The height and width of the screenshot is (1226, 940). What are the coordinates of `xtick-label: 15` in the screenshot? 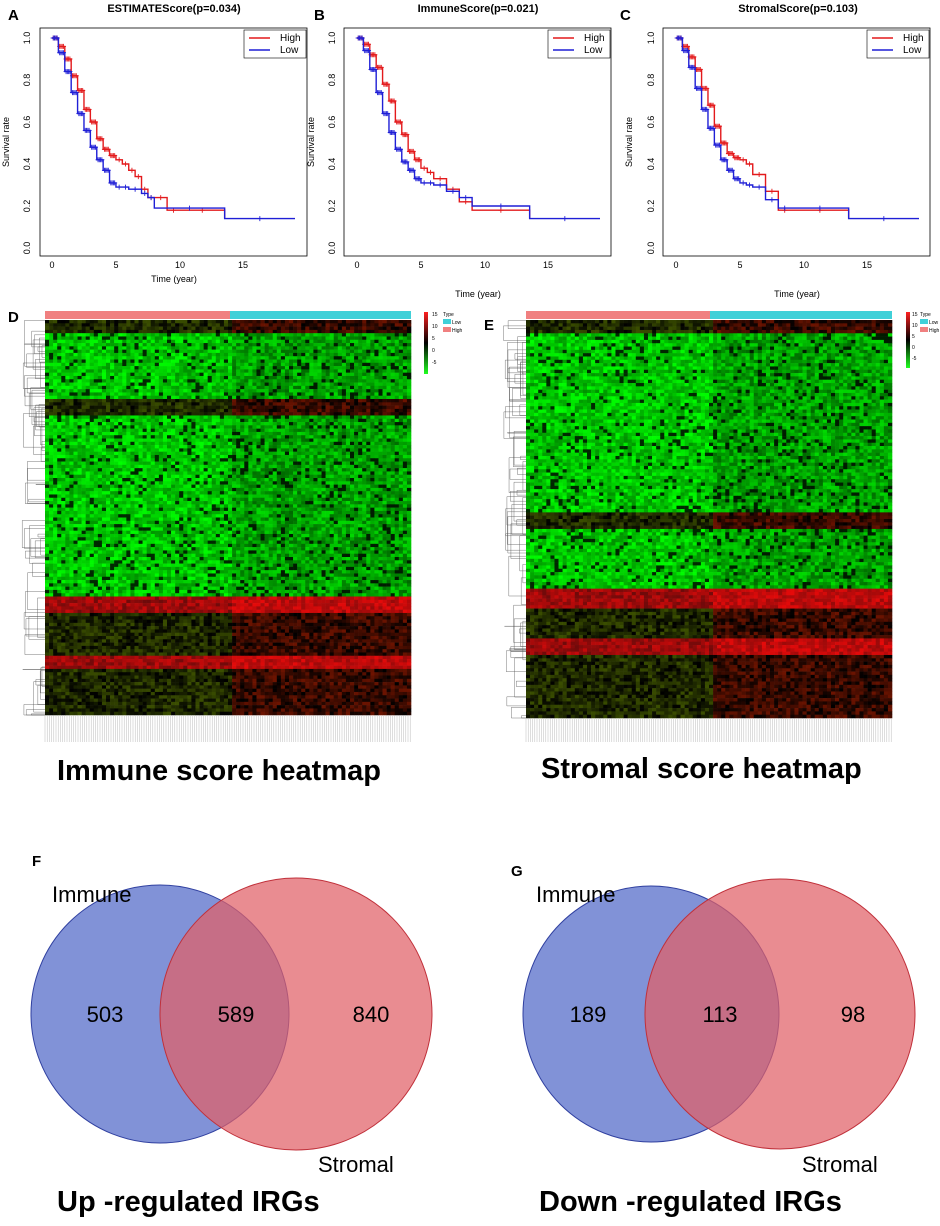 It's located at (867, 265).